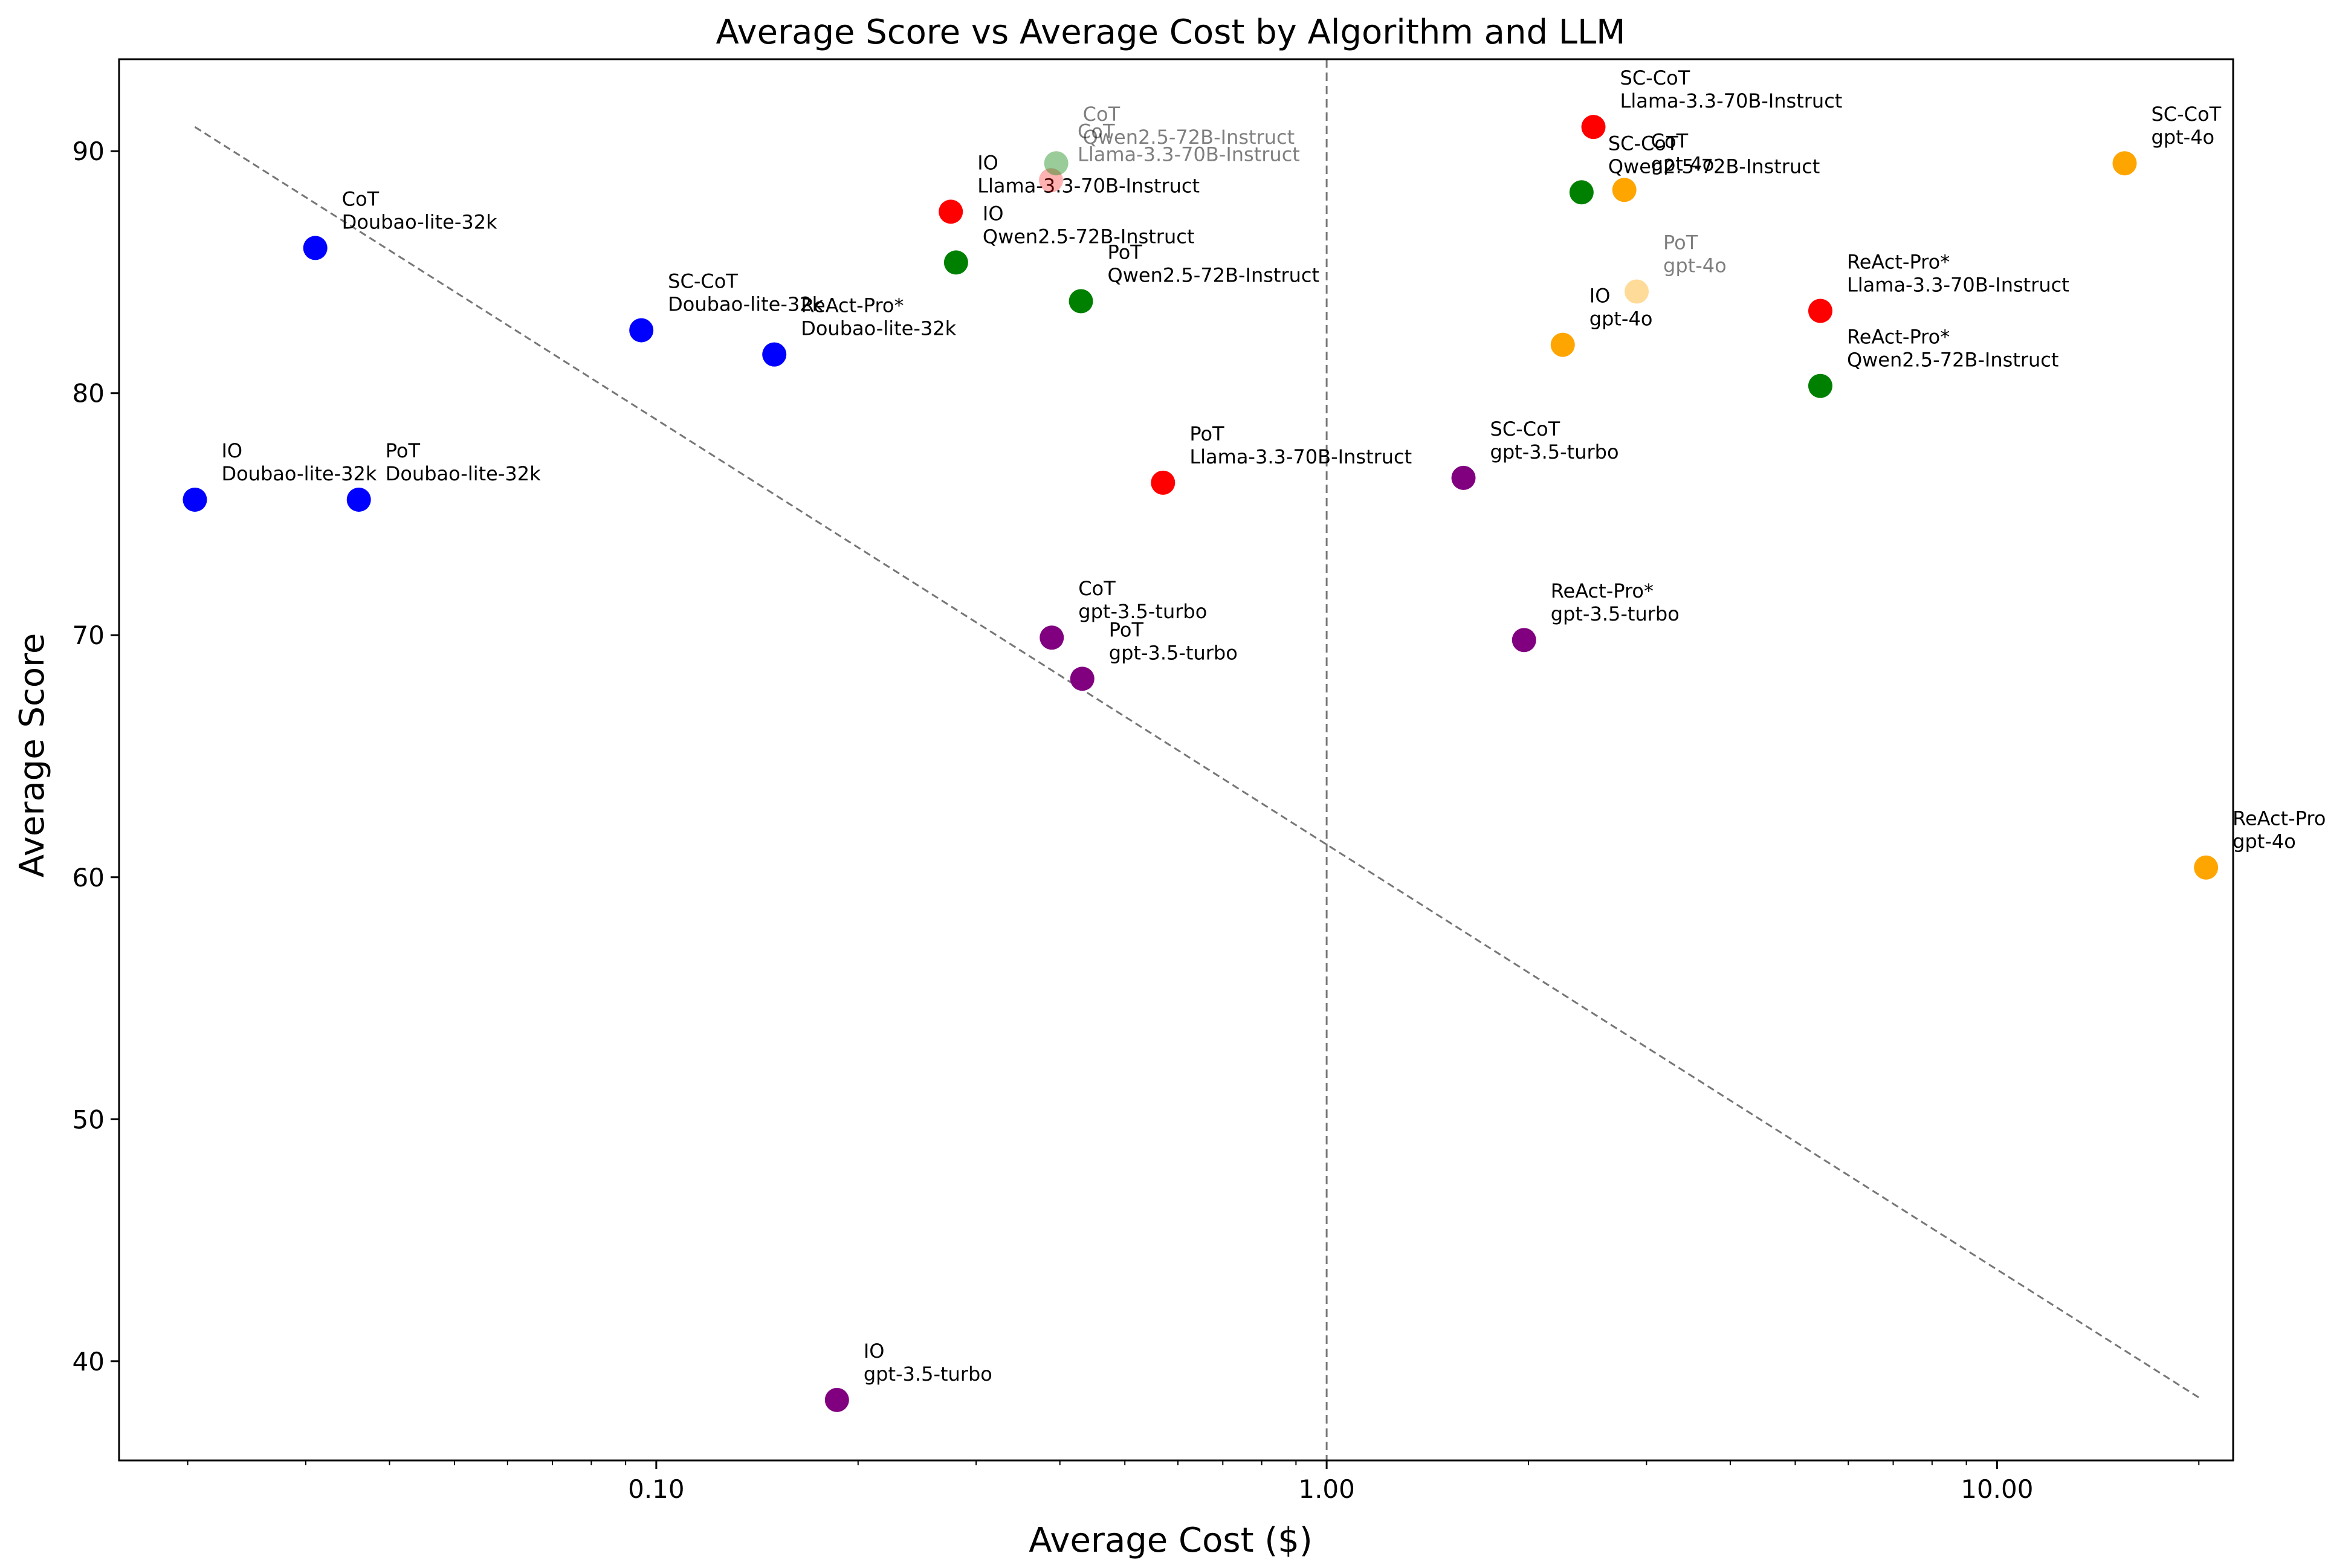  Describe the element at coordinates (89, 636) in the screenshot. I see `y-tick-label: 70` at that location.